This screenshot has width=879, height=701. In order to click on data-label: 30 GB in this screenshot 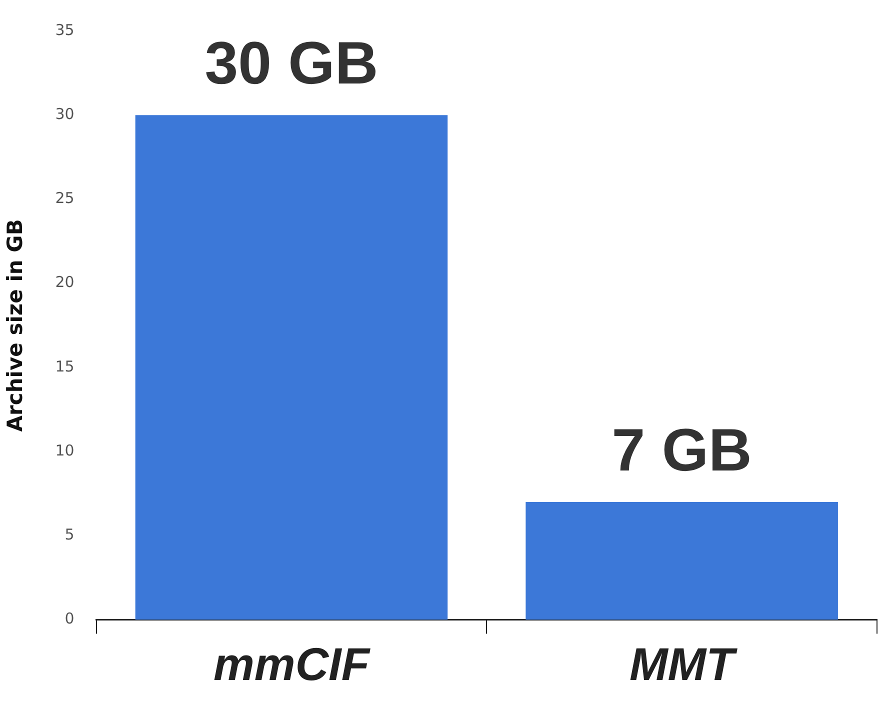, I will do `click(291, 63)`.